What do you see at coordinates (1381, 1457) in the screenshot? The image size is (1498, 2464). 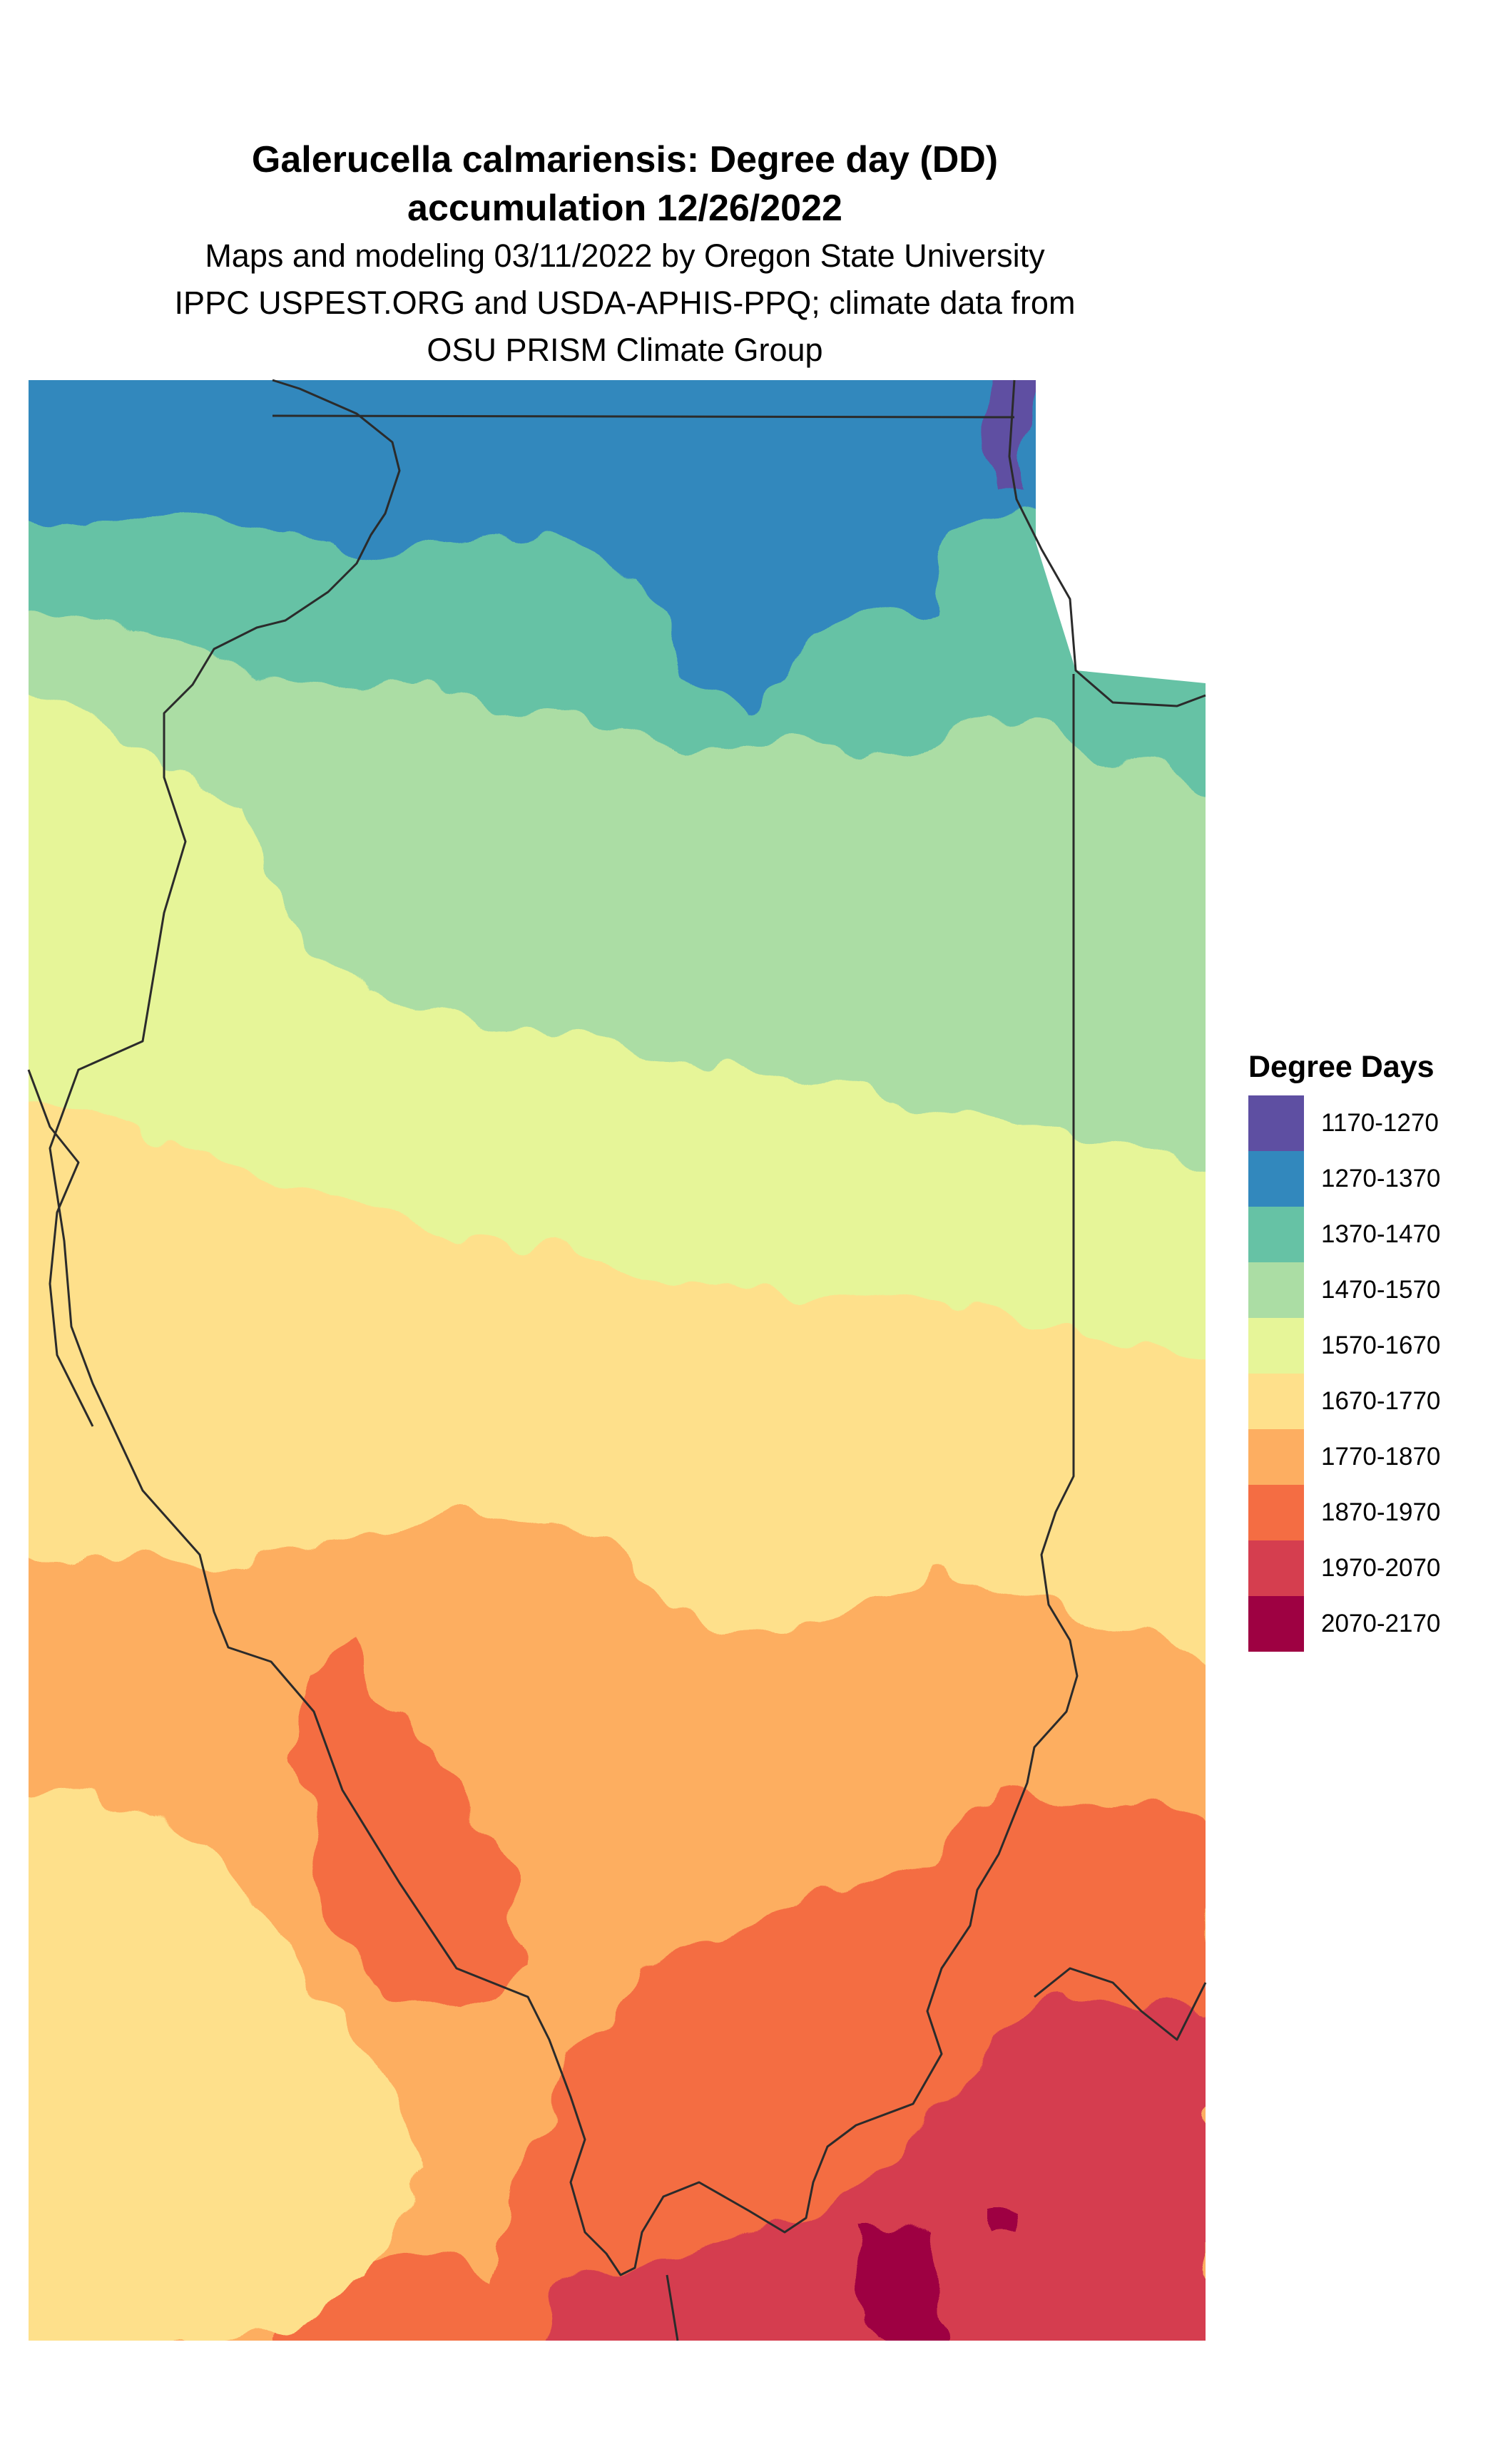 I see `legend-label: 1770-1870` at bounding box center [1381, 1457].